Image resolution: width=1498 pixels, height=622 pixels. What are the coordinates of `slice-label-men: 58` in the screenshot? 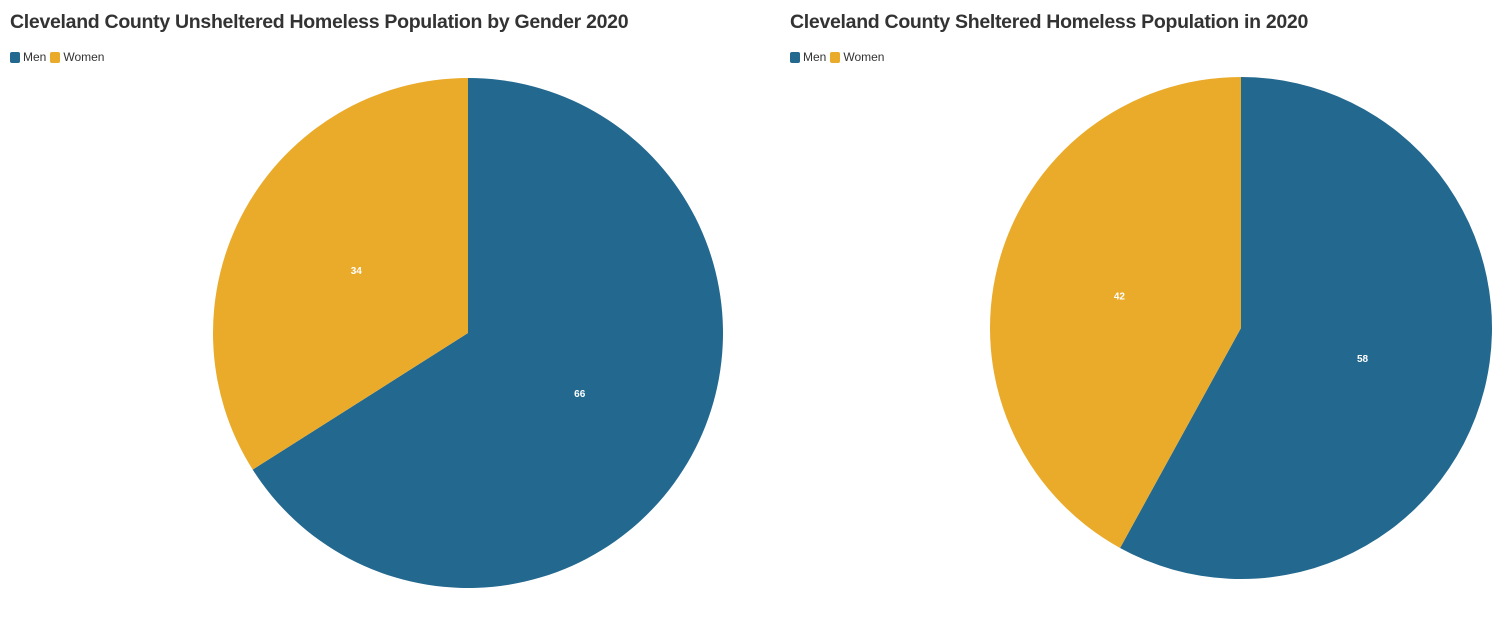 It's located at (1363, 359).